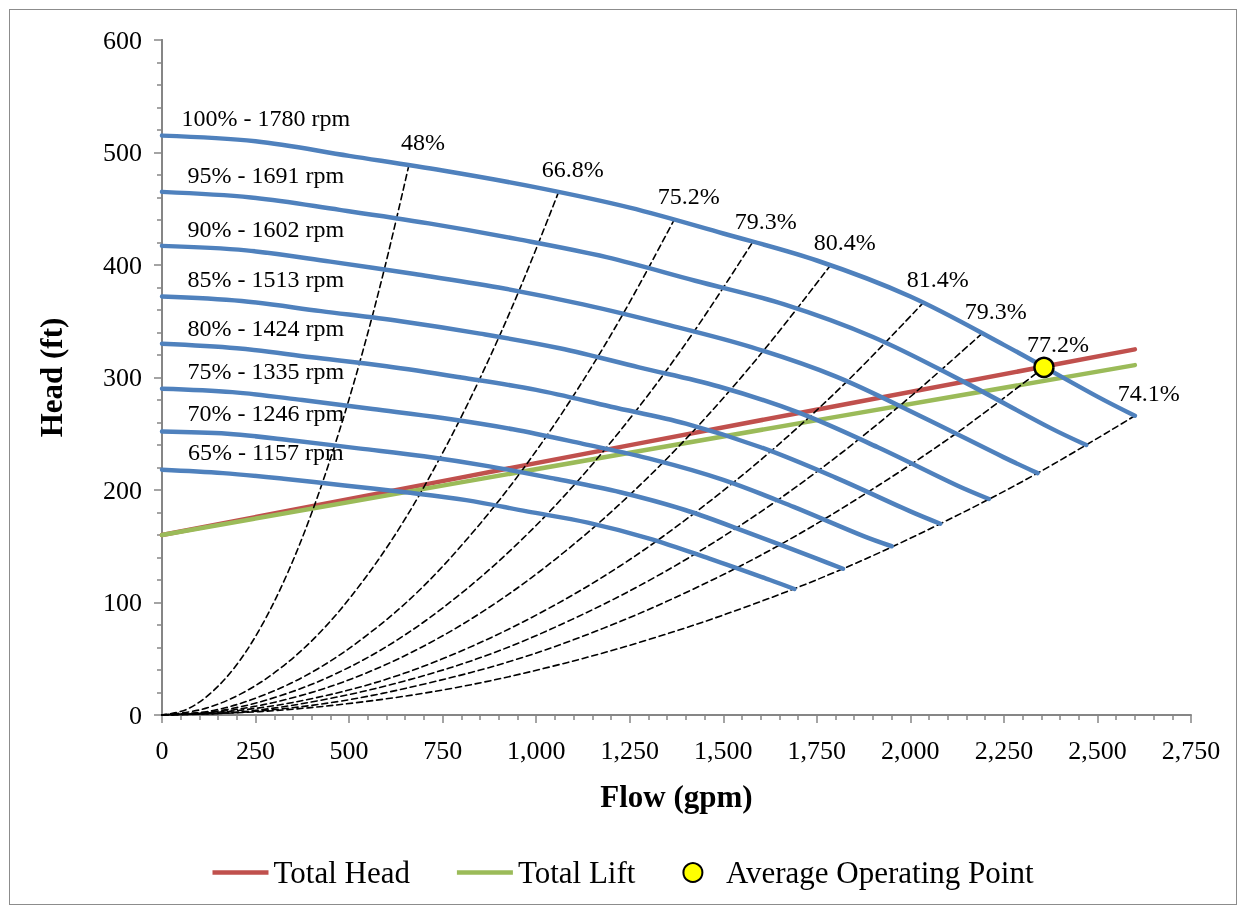 This screenshot has height=911, width=1246. I want to click on x-tick-label: 0, so click(162, 750).